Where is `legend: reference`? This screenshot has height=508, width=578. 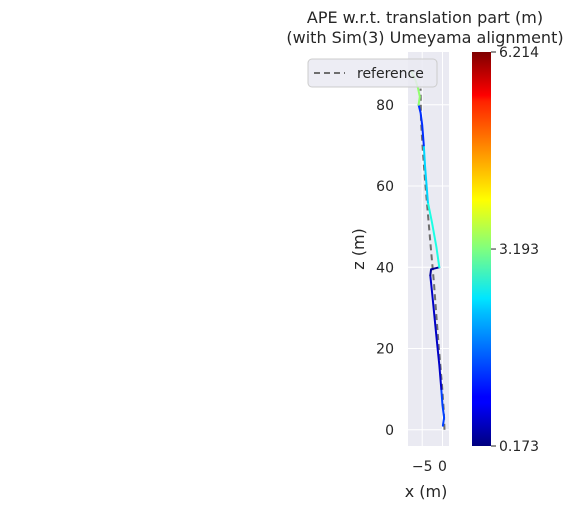
legend: reference is located at coordinates (372, 73).